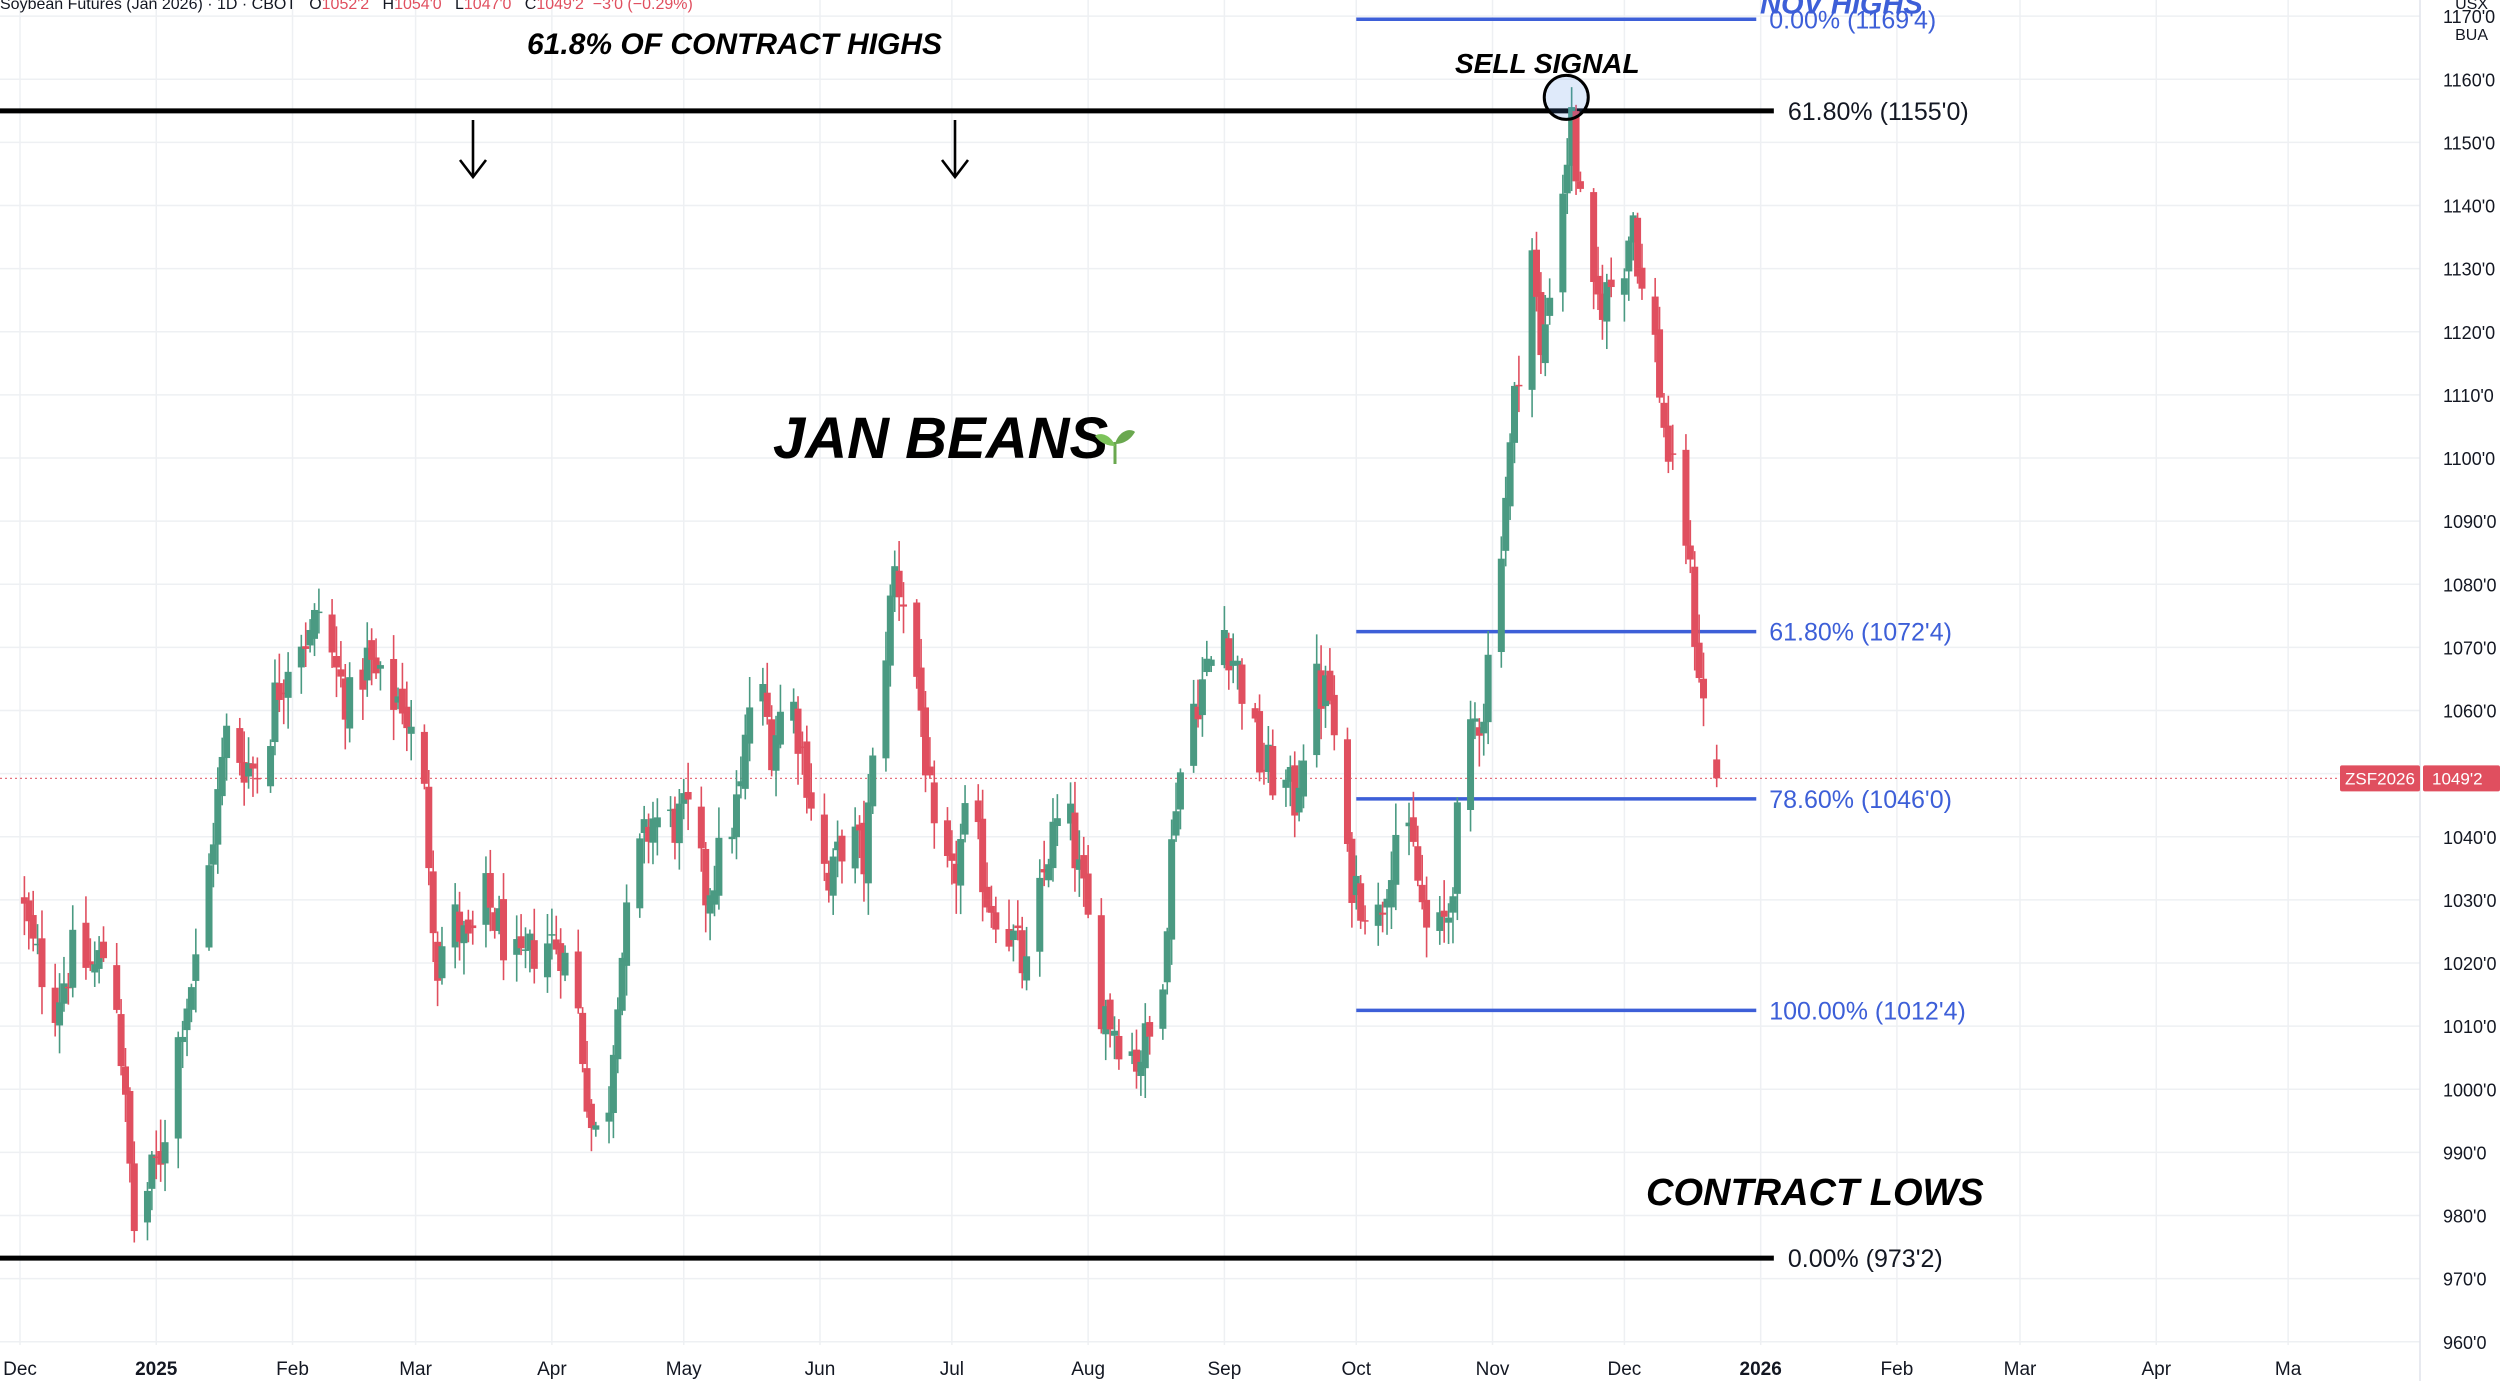 This screenshot has width=2500, height=1386. What do you see at coordinates (2464, 1343) in the screenshot?
I see `y-tick-label: 960'0` at bounding box center [2464, 1343].